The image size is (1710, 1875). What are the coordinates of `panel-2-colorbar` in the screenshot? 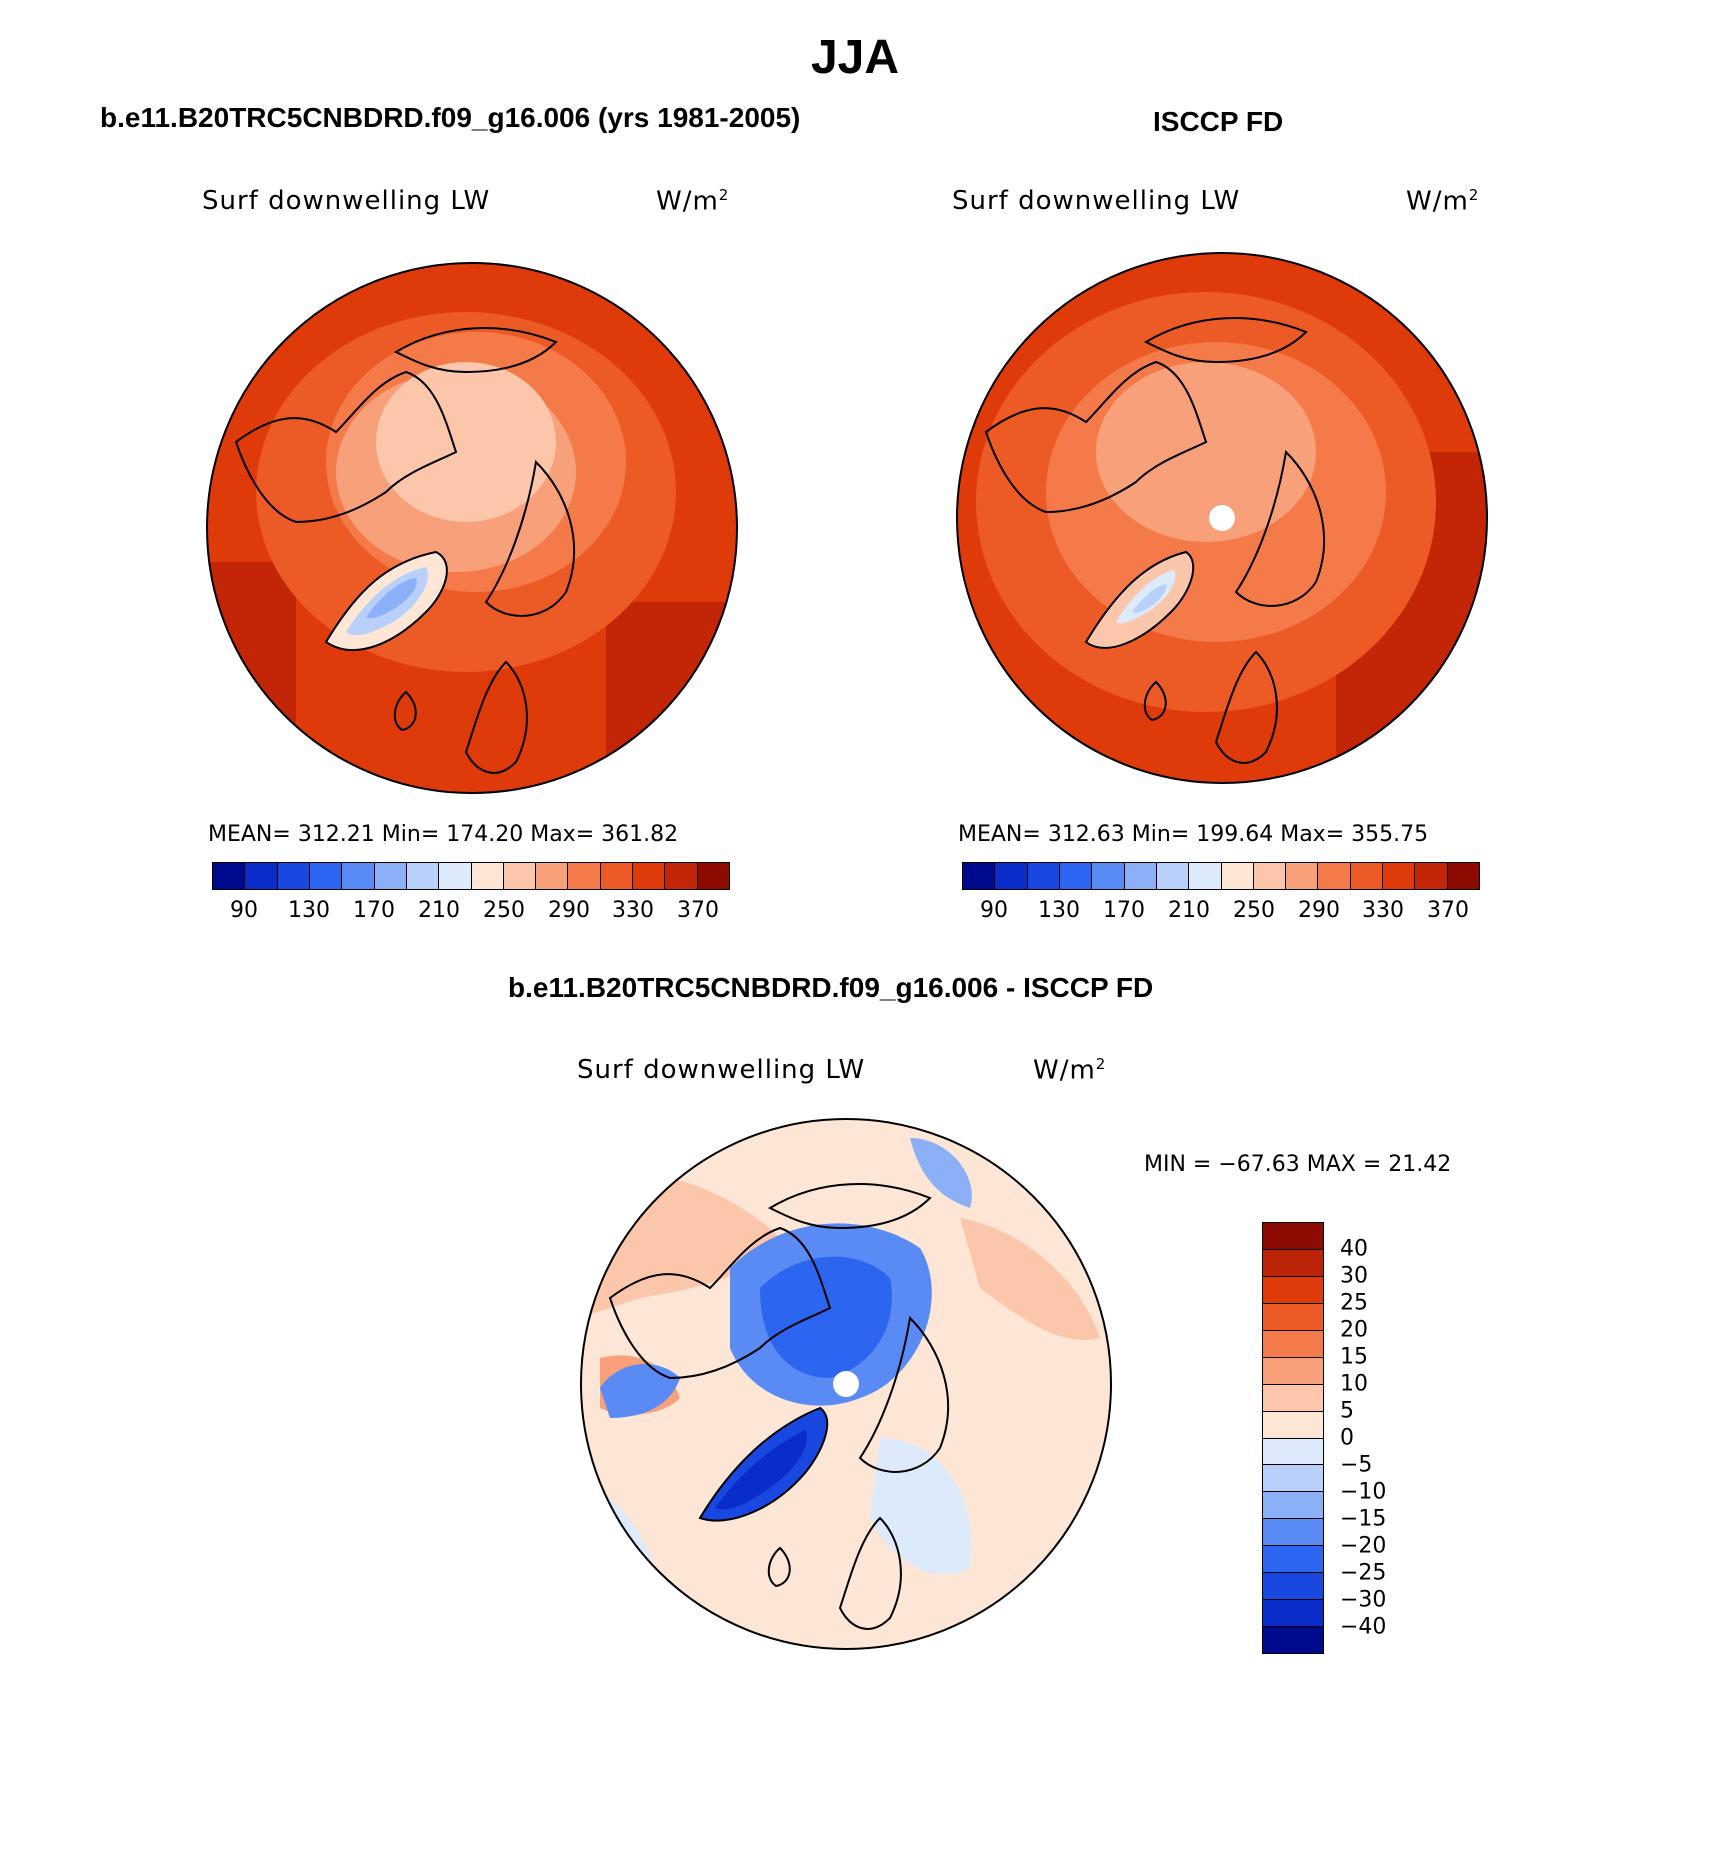 It's located at (1221, 876).